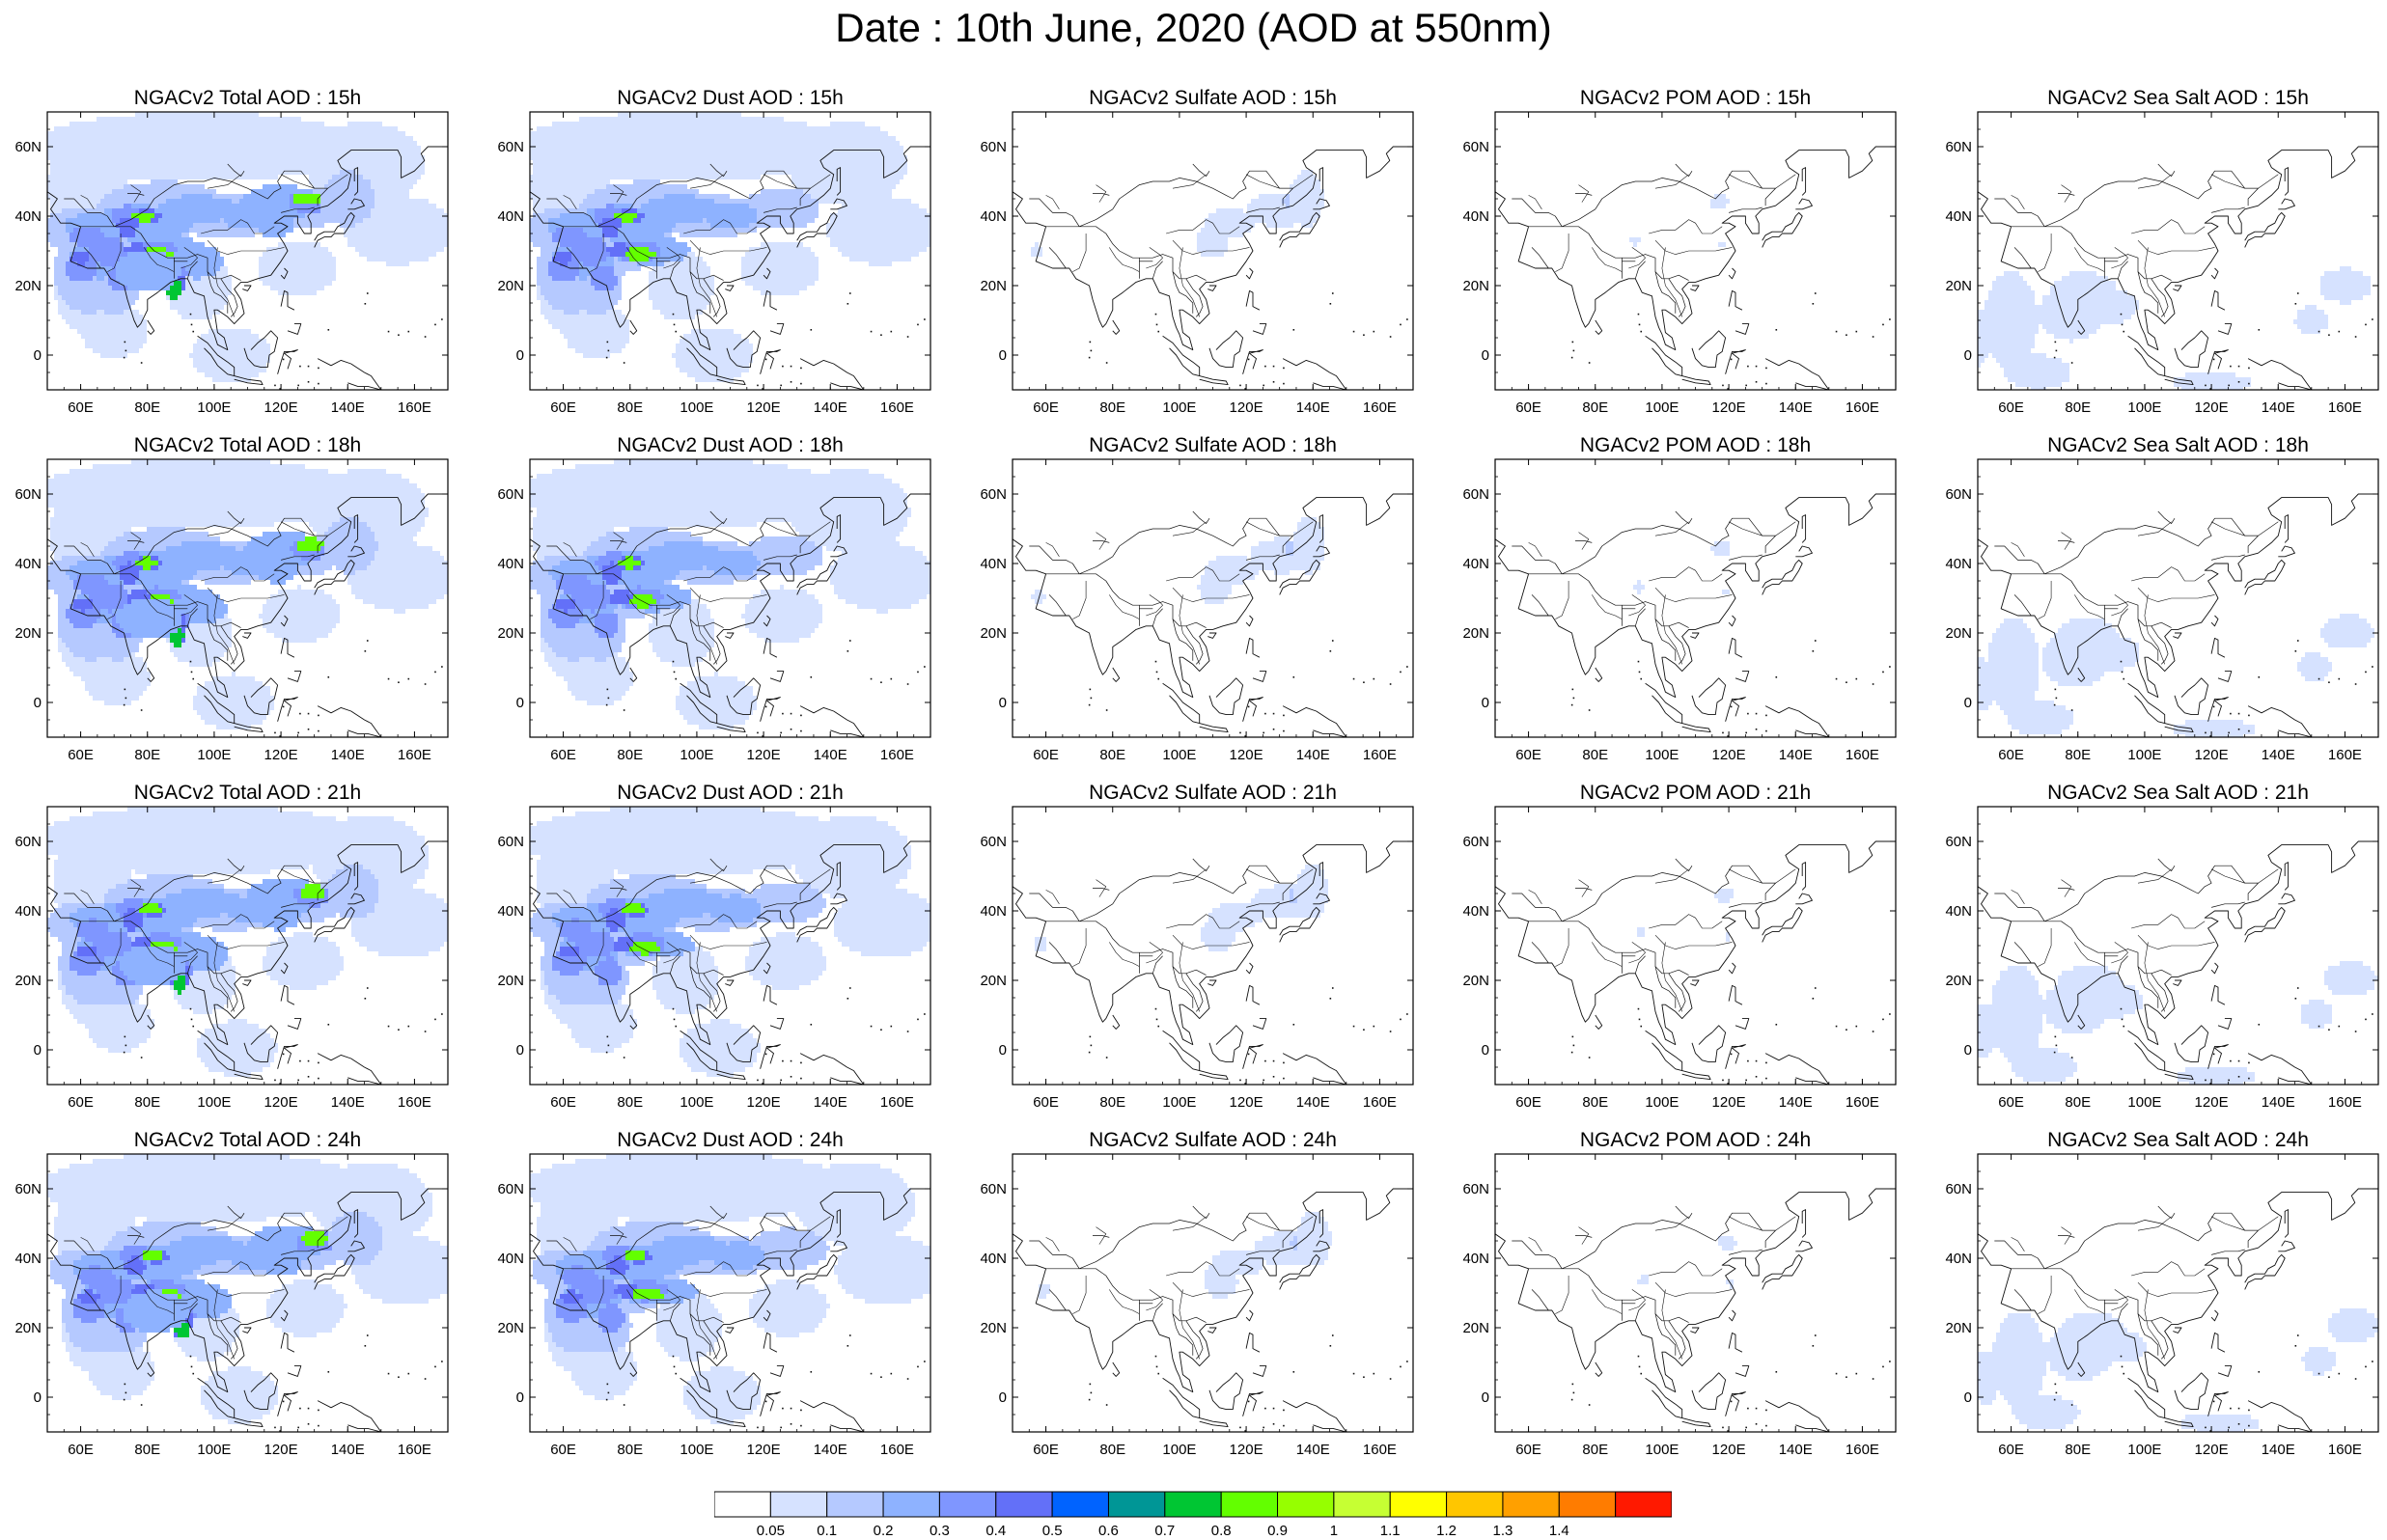 The height and width of the screenshot is (1540, 2387). Describe the element at coordinates (2218, 1056) in the screenshot. I see `coastline-sulawesi` at that location.